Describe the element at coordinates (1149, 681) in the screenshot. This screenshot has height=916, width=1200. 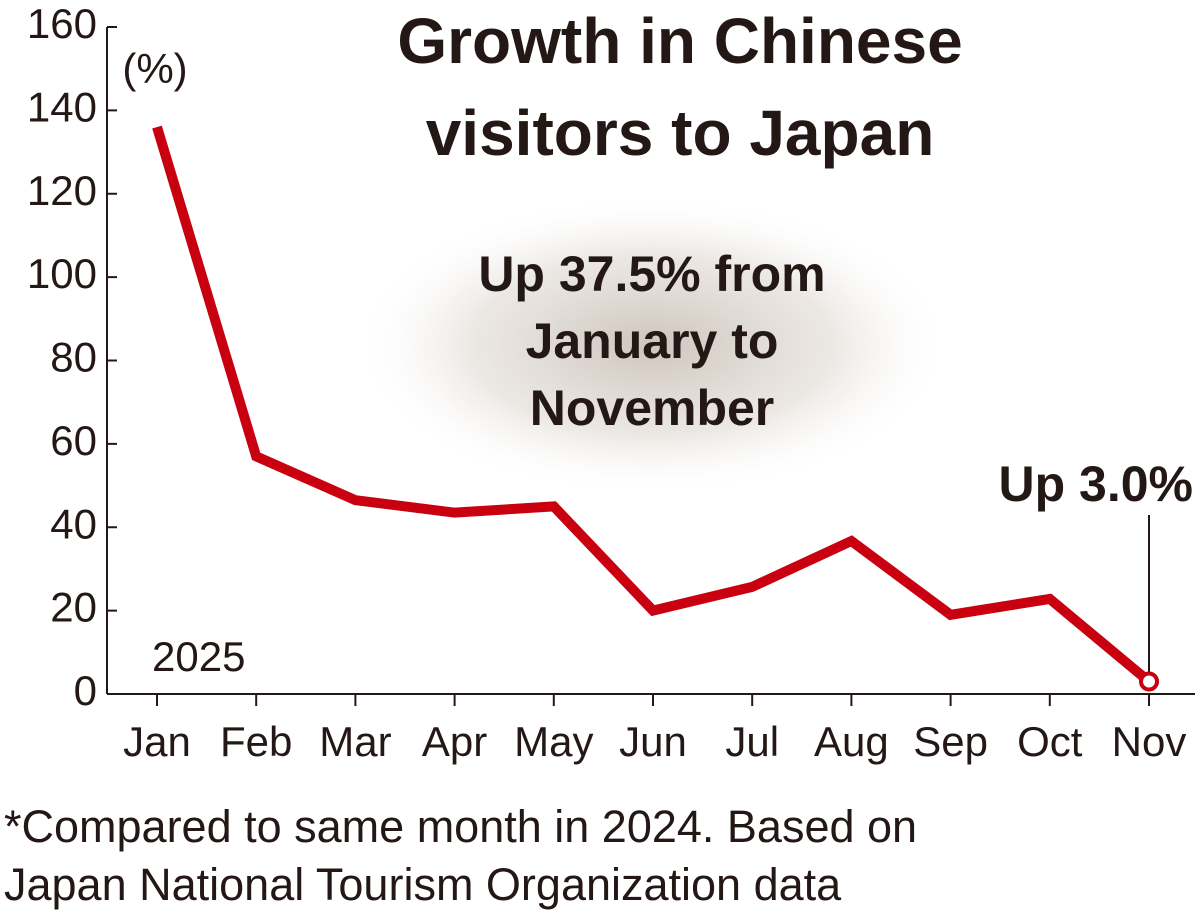
I see `point-marker` at that location.